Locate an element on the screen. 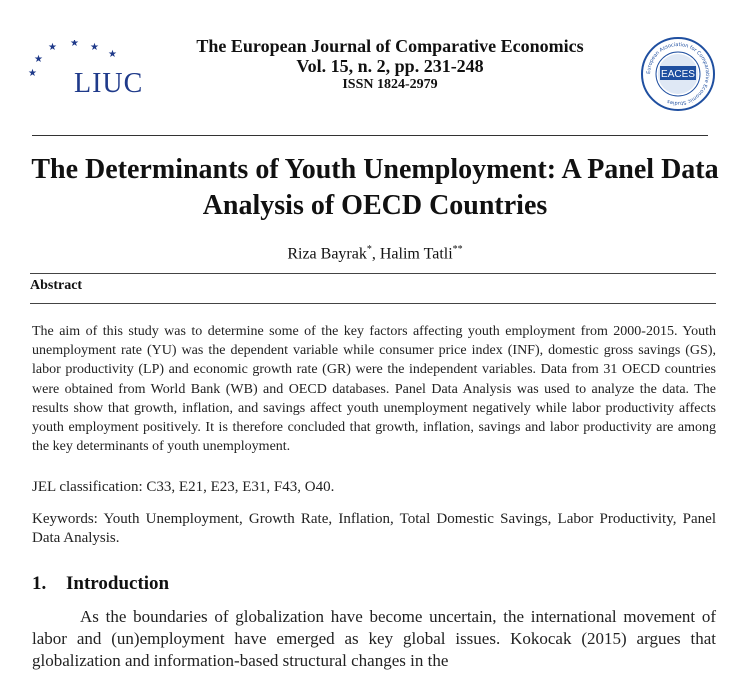  author-name: Riza Bayrak is located at coordinates (327, 254).